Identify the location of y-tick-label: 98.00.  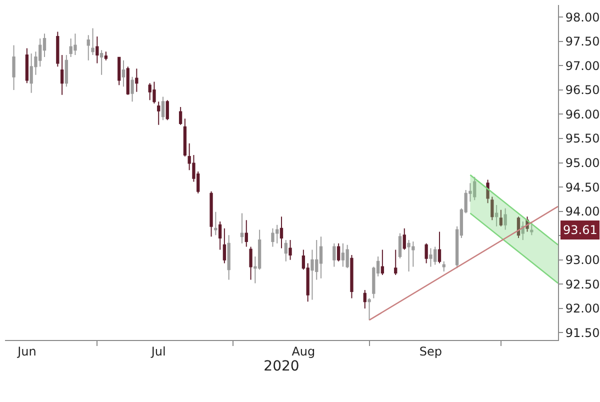
(582, 17).